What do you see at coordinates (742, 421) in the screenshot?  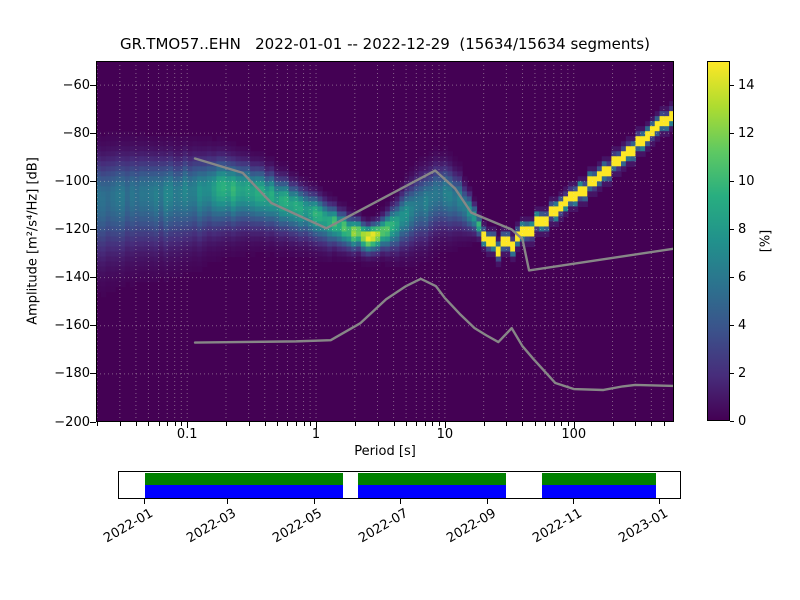 I see `colorbar-tick-label: 0` at bounding box center [742, 421].